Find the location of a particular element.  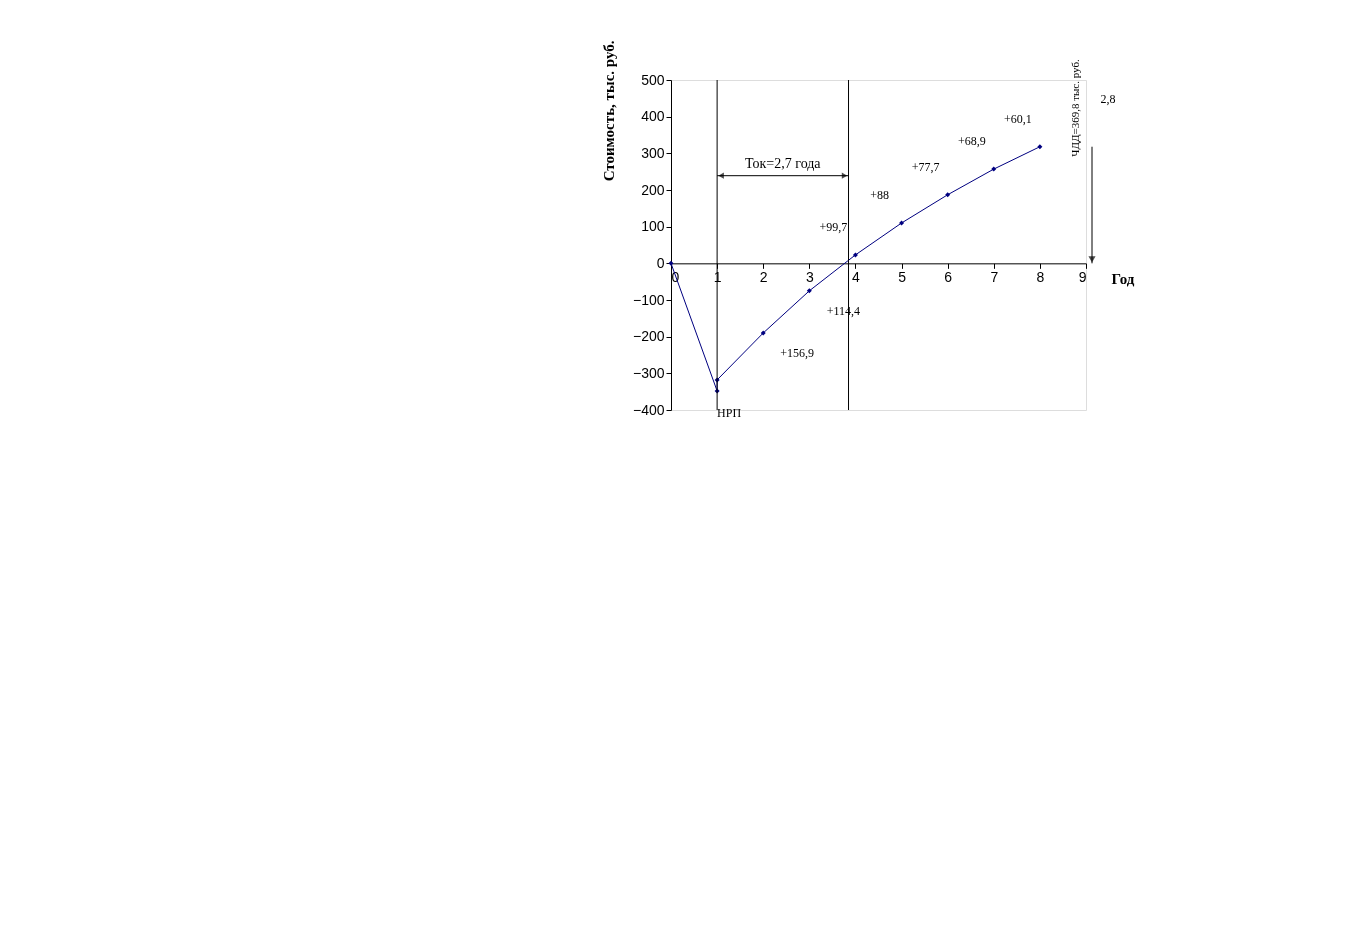

y-tick-label: 300 is located at coordinates (653, 152).